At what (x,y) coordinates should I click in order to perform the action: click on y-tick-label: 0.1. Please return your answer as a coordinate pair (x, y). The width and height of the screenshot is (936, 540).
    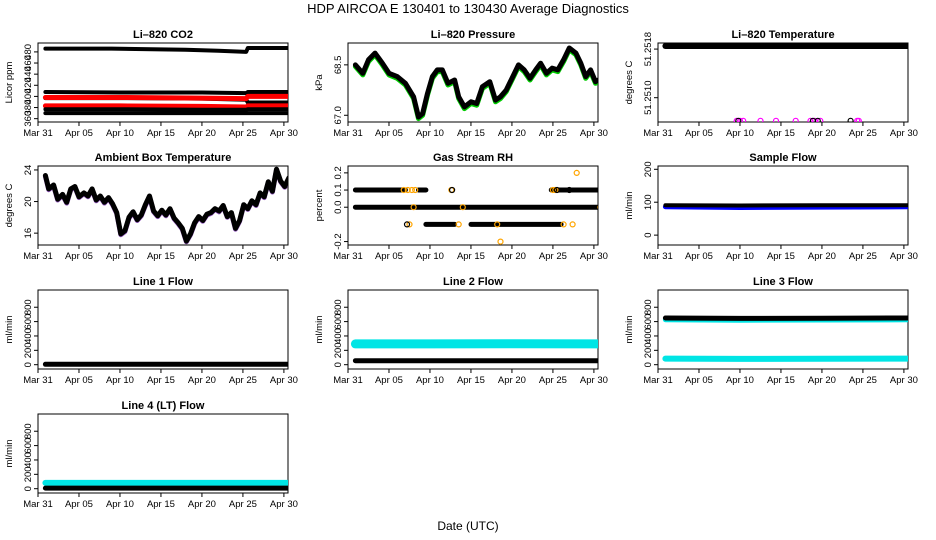
    Looking at the image, I should click on (338, 189).